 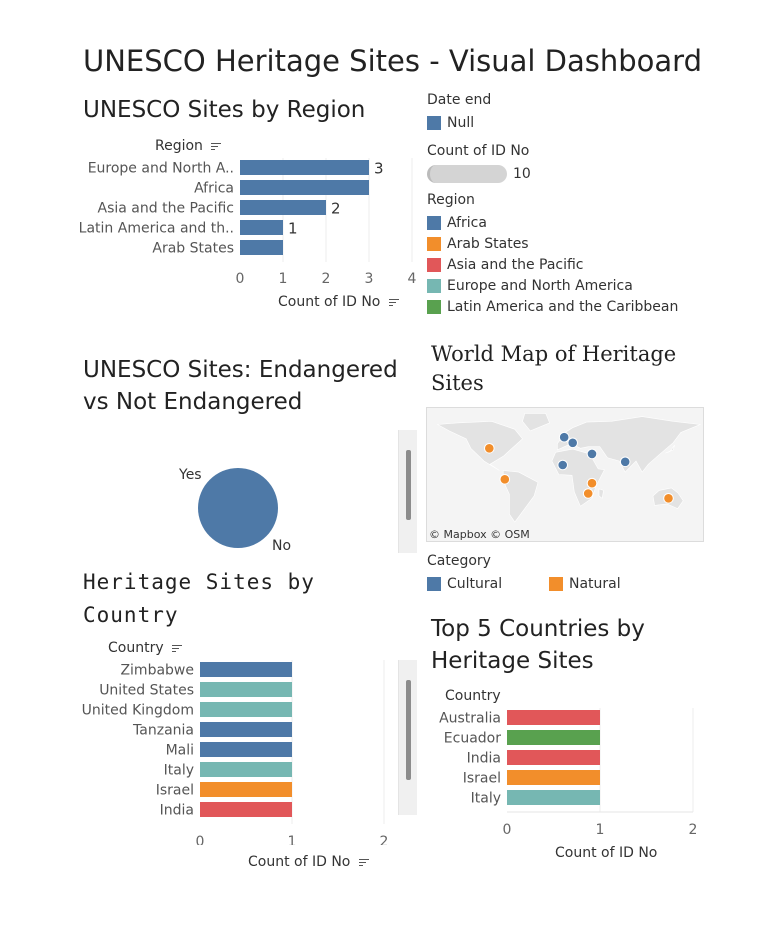 What do you see at coordinates (515, 264) in the screenshot?
I see `legend-label: Asia and the Pacific` at bounding box center [515, 264].